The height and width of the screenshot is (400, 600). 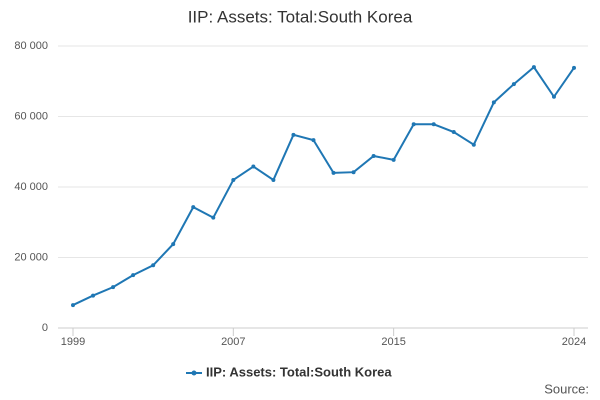 What do you see at coordinates (31, 116) in the screenshot?
I see `y-tick-label: 60 000` at bounding box center [31, 116].